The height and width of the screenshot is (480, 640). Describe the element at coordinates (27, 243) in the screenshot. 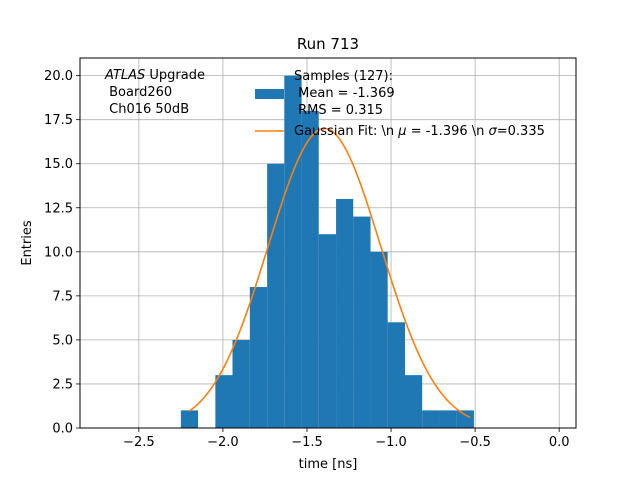

I see `y-axis-label: Entries` at that location.